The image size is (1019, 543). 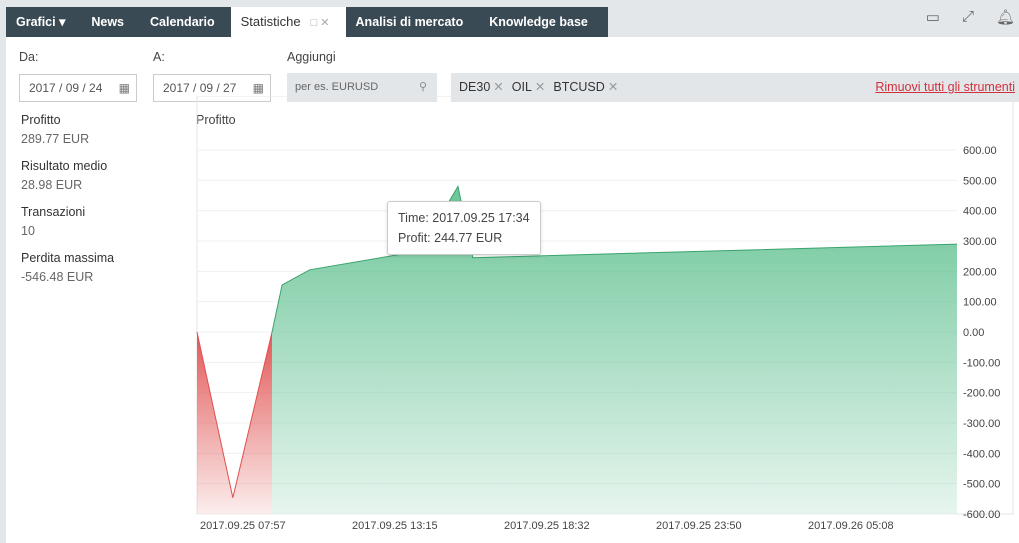 I want to click on search-icon: ⚲, so click(x=422, y=87).